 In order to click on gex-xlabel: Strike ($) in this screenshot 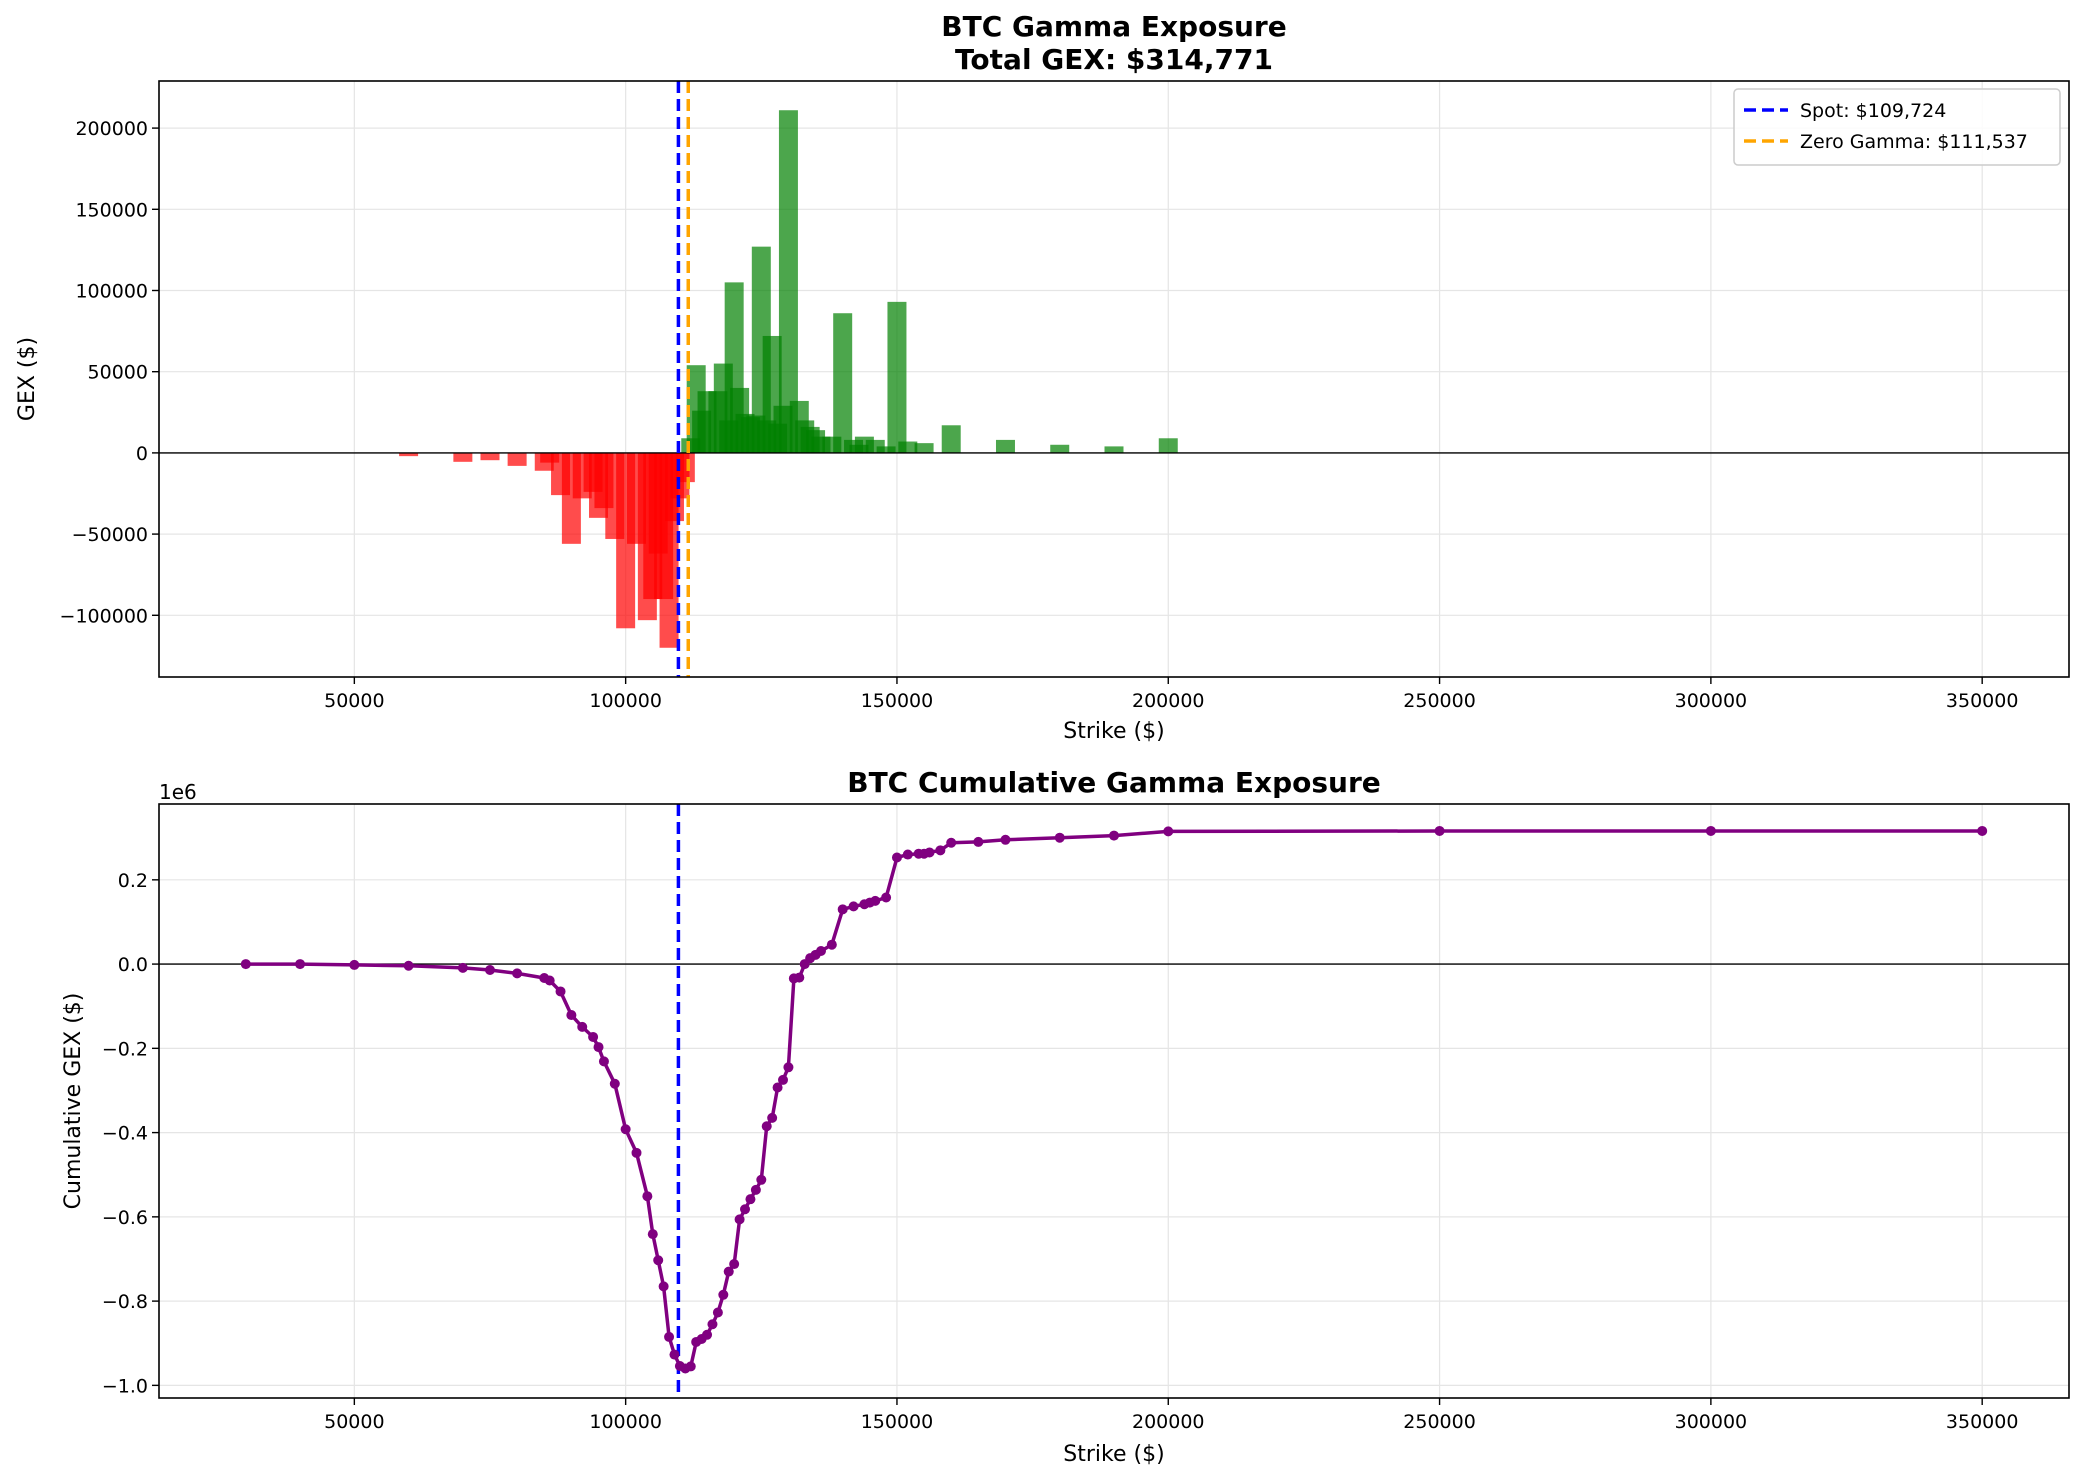, I will do `click(1113, 731)`.